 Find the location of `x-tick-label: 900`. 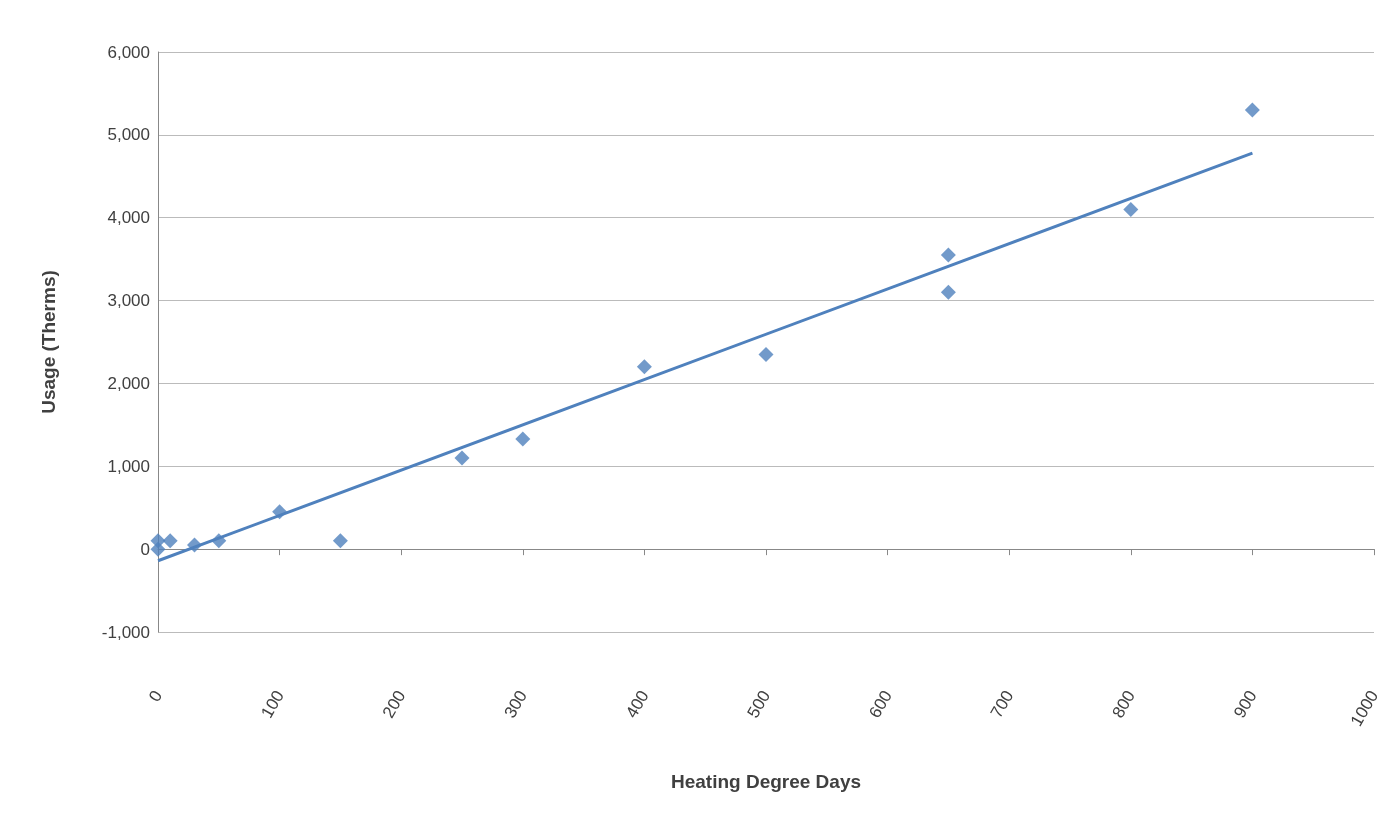

x-tick-label: 900 is located at coordinates (1245, 704).